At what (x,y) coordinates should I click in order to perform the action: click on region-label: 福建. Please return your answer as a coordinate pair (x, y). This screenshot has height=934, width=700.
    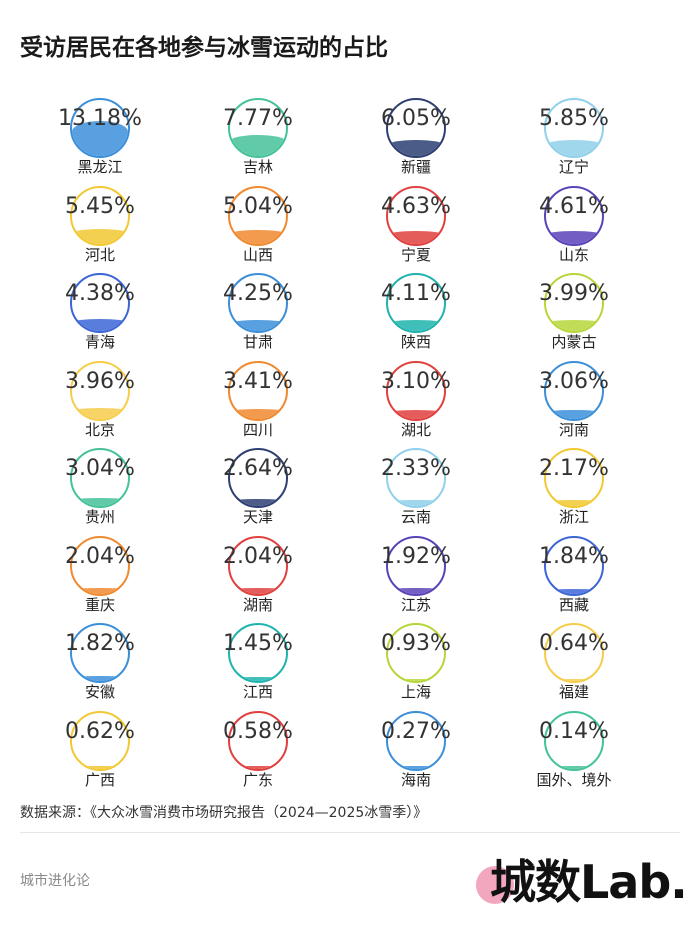
    Looking at the image, I should click on (573, 692).